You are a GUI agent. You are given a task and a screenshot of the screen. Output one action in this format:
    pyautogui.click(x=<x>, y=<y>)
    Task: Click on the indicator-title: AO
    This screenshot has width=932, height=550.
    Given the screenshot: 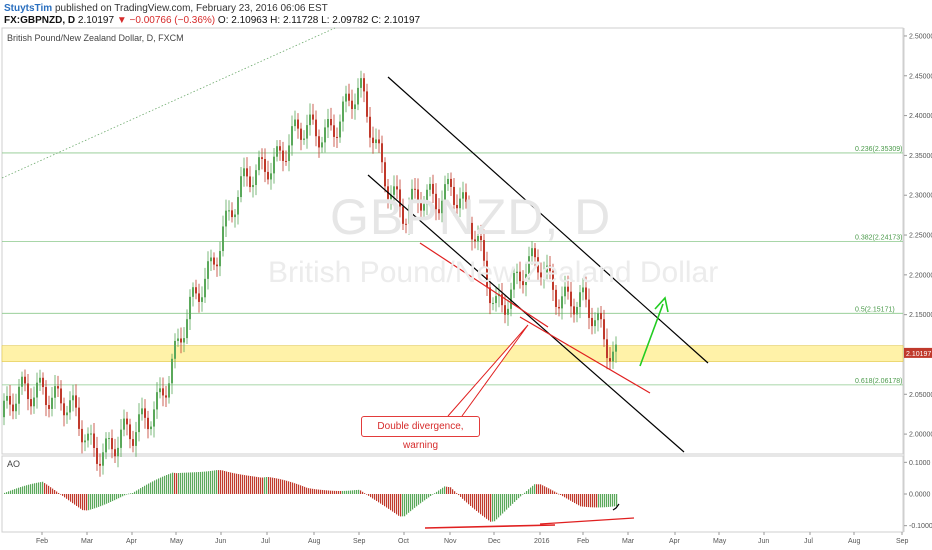 What is the action you would take?
    pyautogui.click(x=14, y=464)
    